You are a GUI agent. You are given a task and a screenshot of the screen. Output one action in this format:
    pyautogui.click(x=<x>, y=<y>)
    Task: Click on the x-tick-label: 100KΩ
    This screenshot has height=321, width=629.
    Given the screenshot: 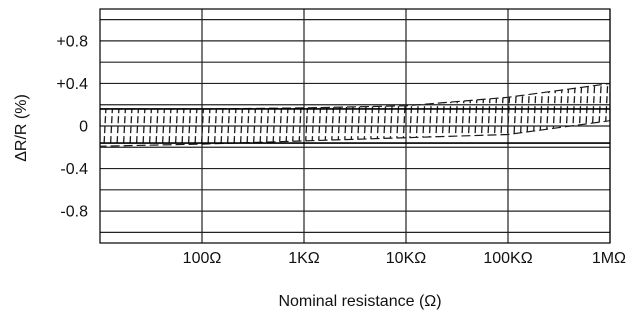 What is the action you would take?
    pyautogui.click(x=507, y=258)
    